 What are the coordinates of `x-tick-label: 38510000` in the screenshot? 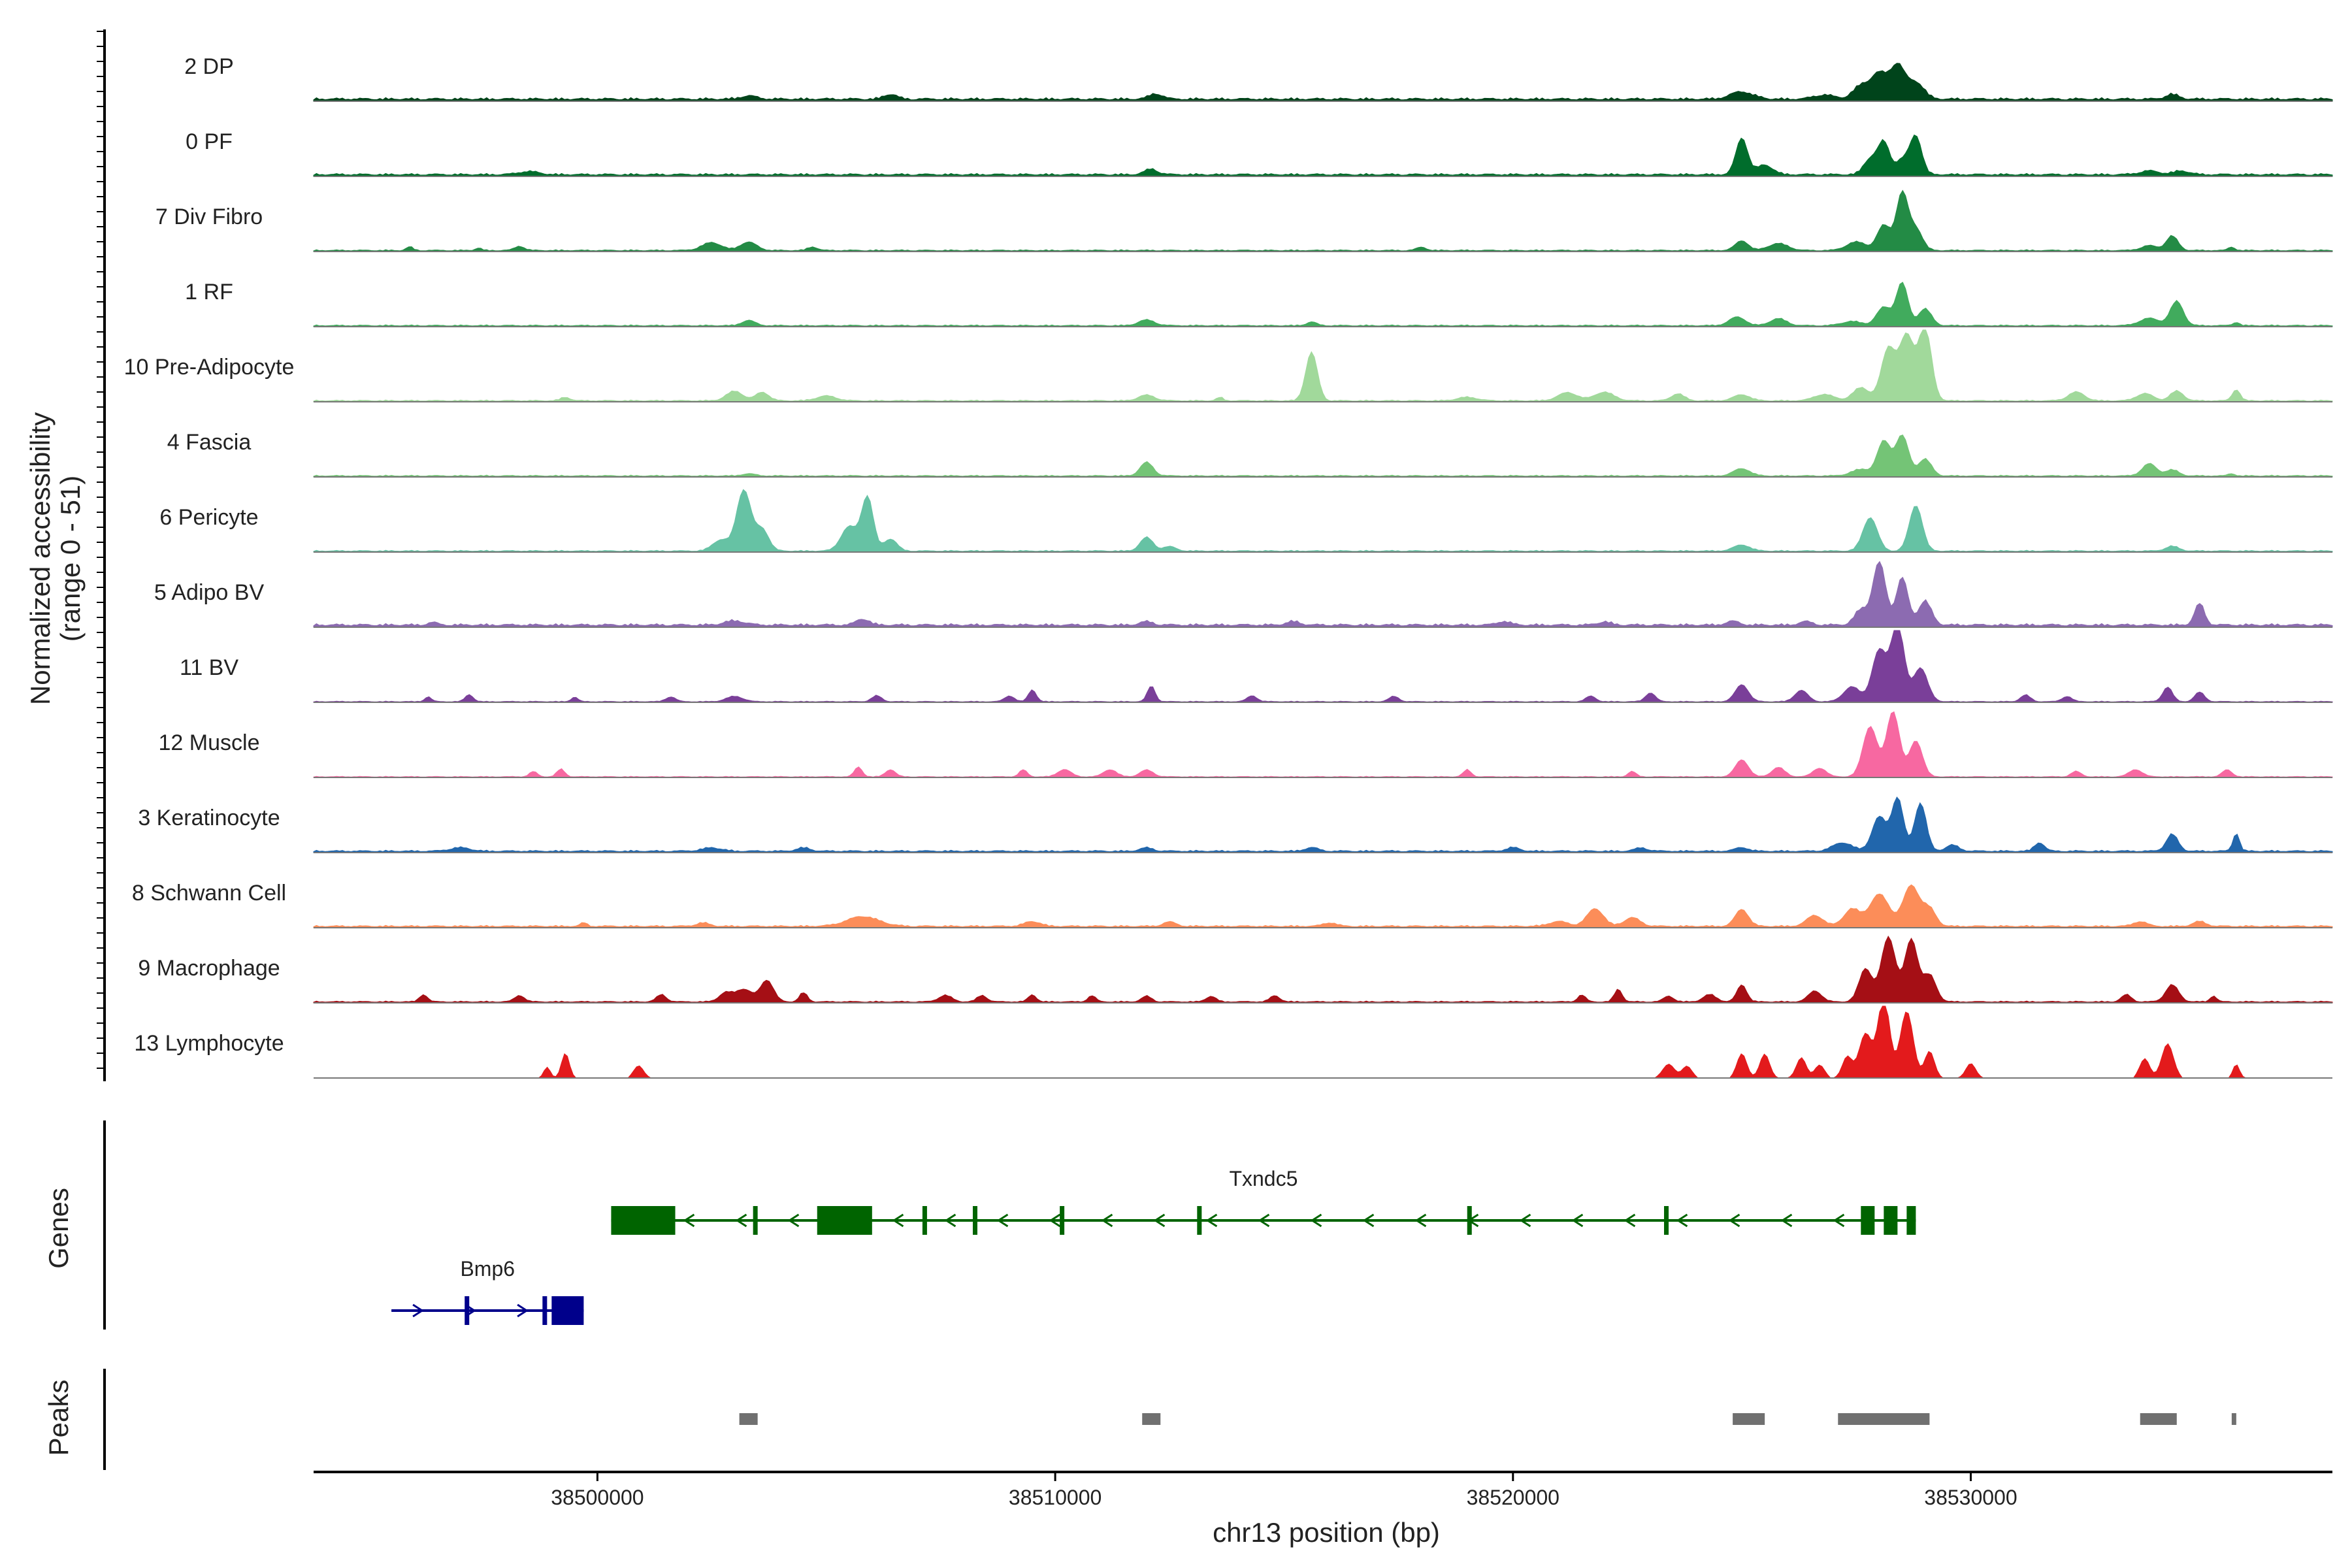 It's located at (1055, 1497).